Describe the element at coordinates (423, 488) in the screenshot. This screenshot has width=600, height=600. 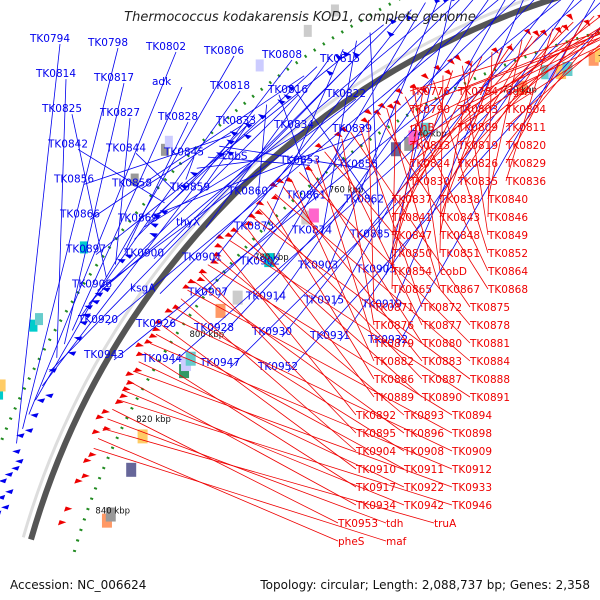
I see `reverse-gene-label: TK0922` at that location.